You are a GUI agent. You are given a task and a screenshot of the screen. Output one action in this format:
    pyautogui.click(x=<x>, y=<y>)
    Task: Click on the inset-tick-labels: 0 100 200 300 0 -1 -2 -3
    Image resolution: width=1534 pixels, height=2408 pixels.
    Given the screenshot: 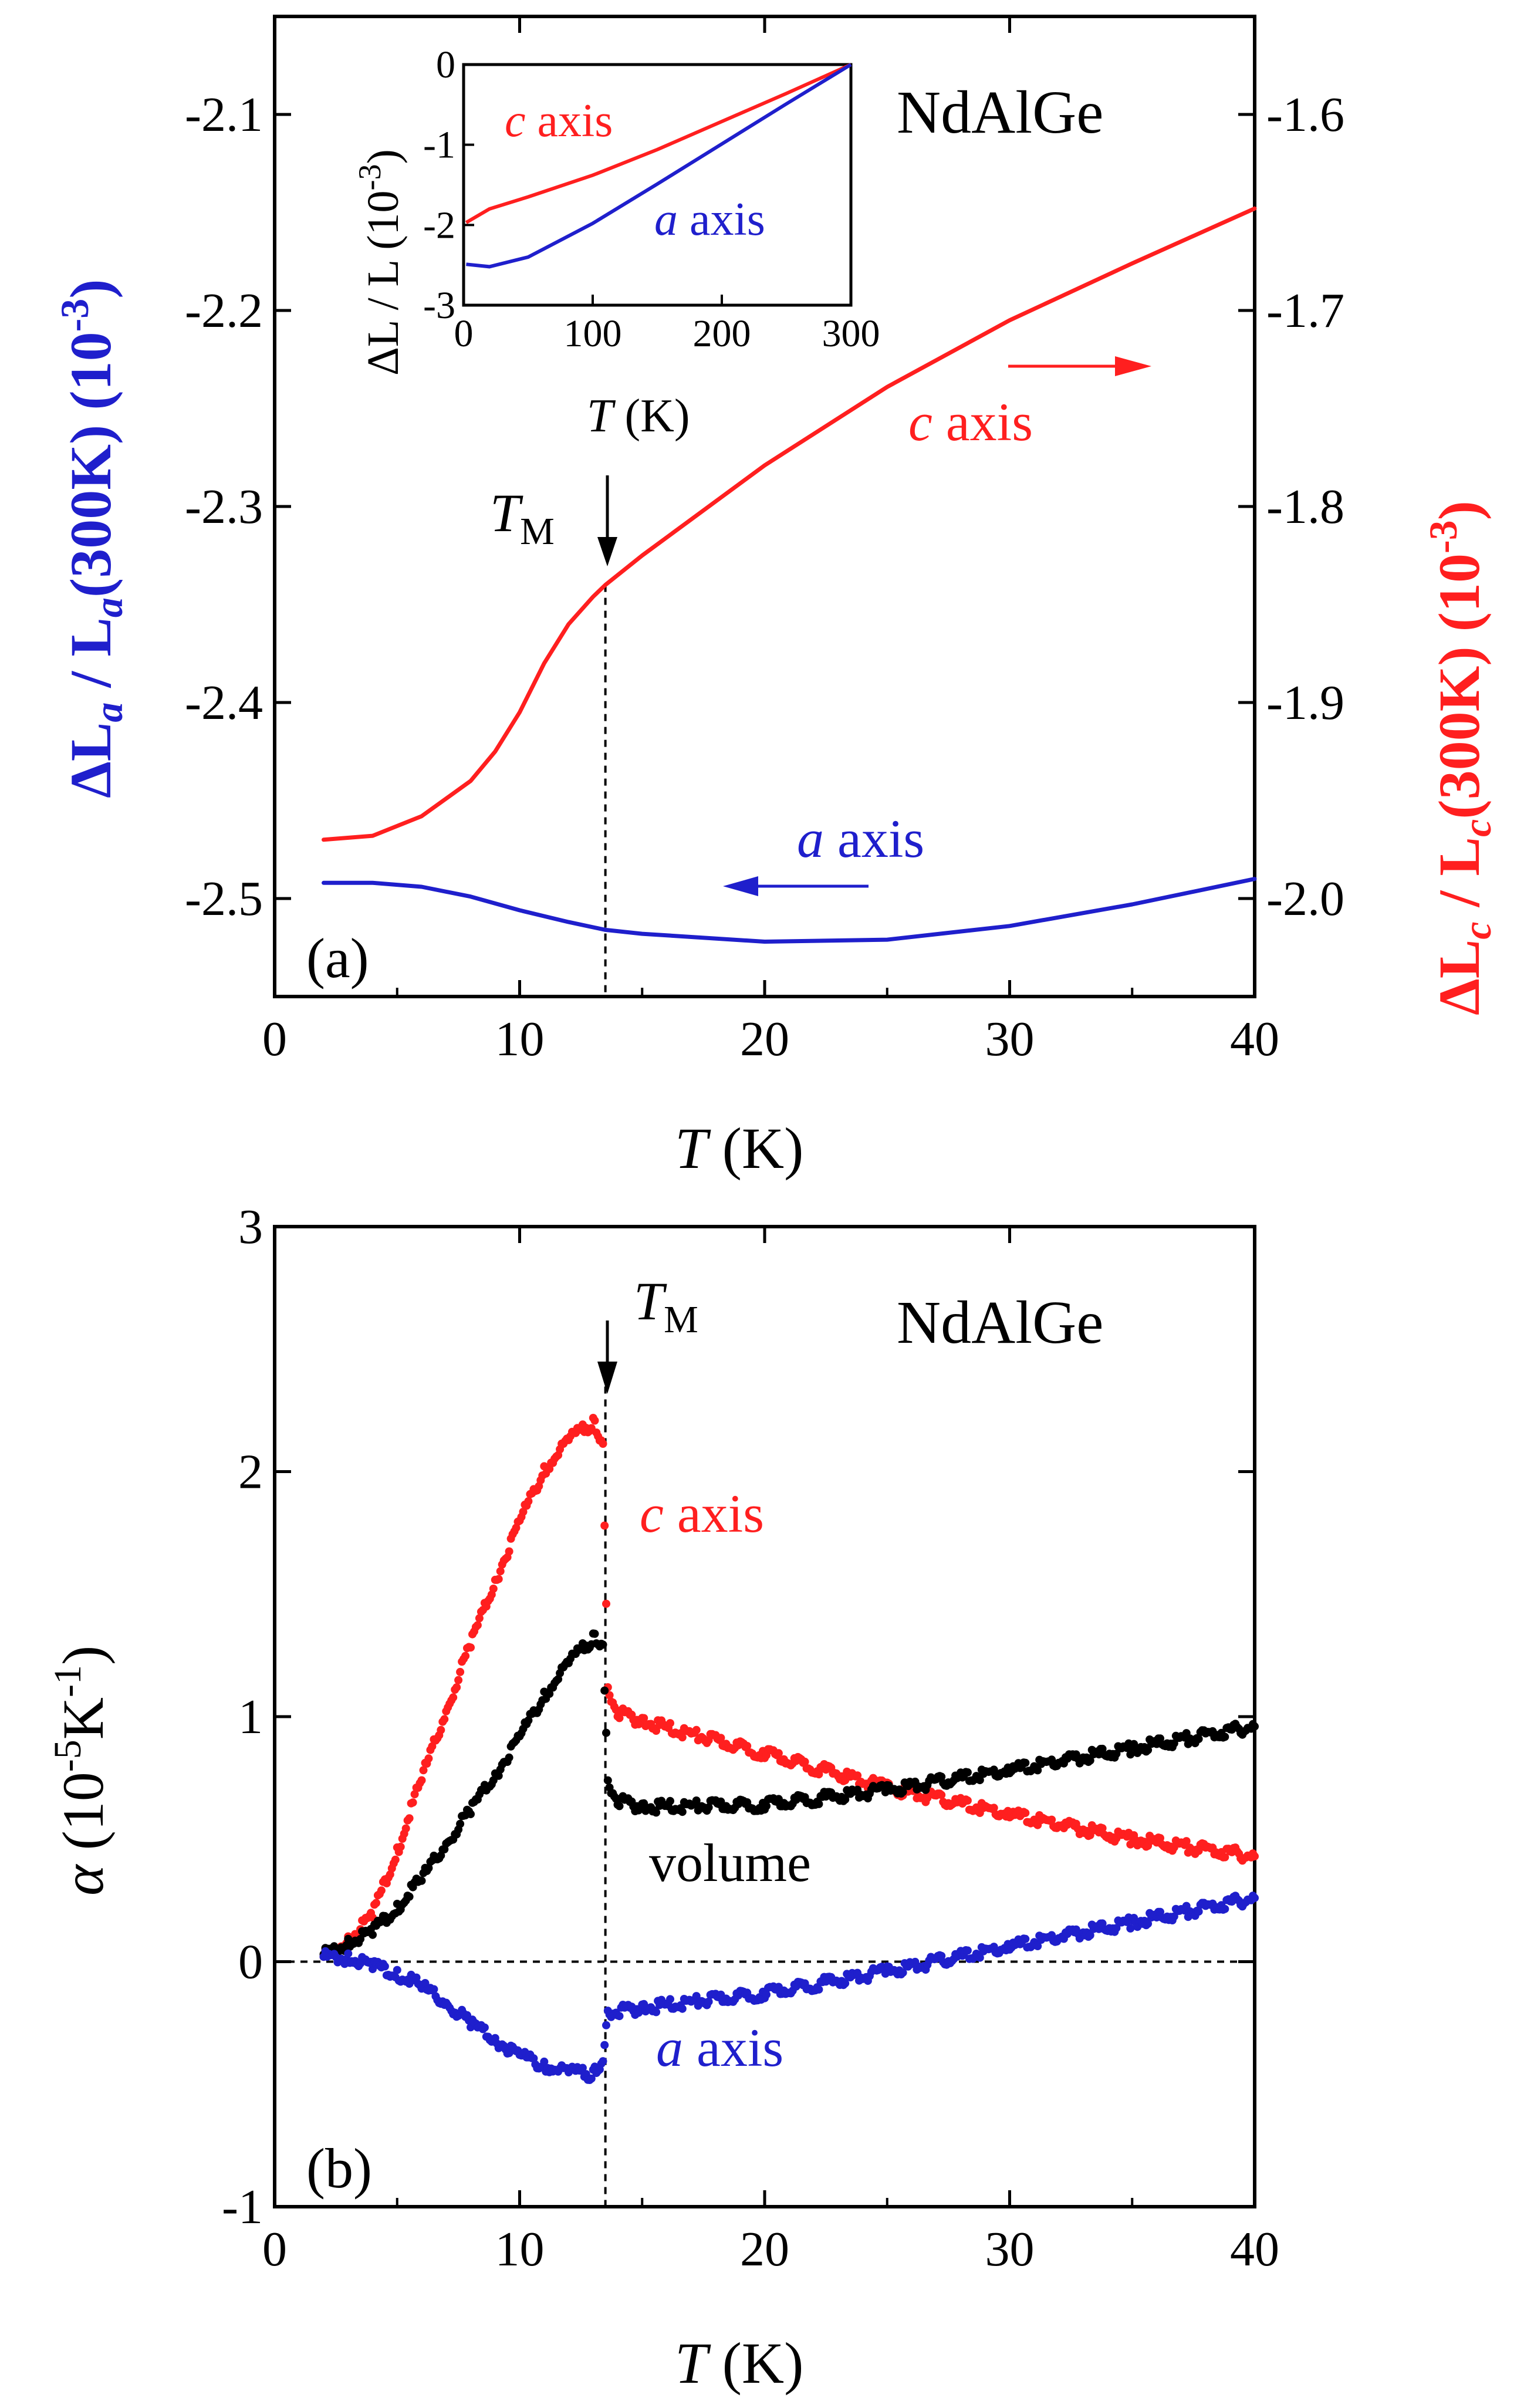 What is the action you would take?
    pyautogui.click(x=651, y=199)
    